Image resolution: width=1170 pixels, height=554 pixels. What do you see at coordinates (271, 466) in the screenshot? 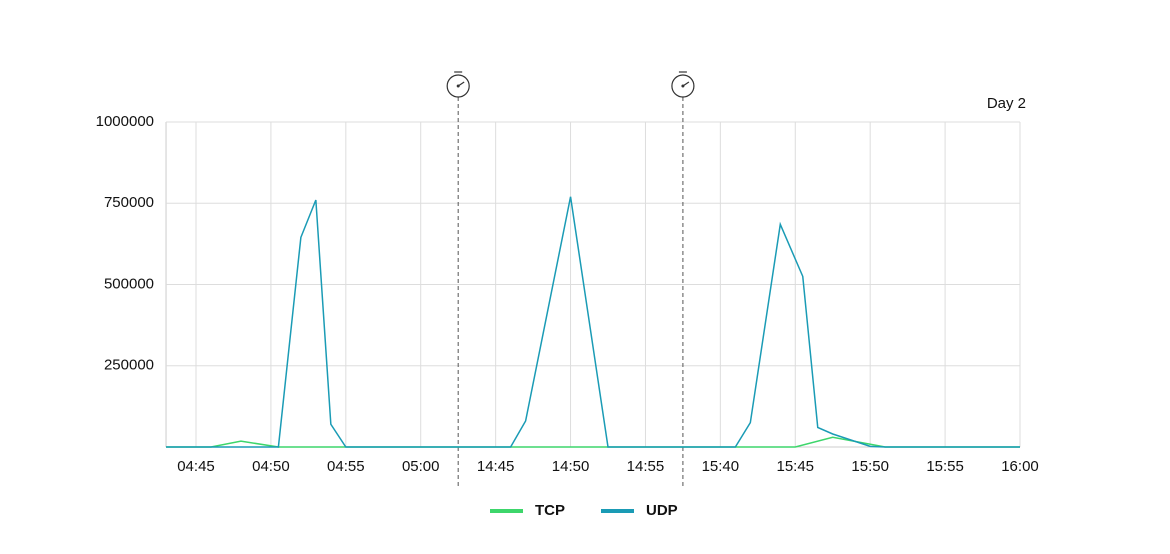
I see `x-tick-label: 04:50` at bounding box center [271, 466].